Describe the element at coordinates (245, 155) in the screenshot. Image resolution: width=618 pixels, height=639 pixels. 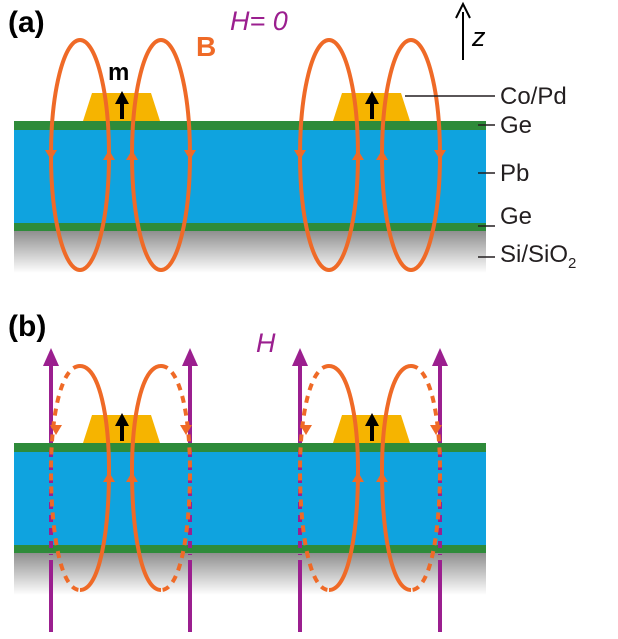
I see `loop-arrowheads-a` at that location.